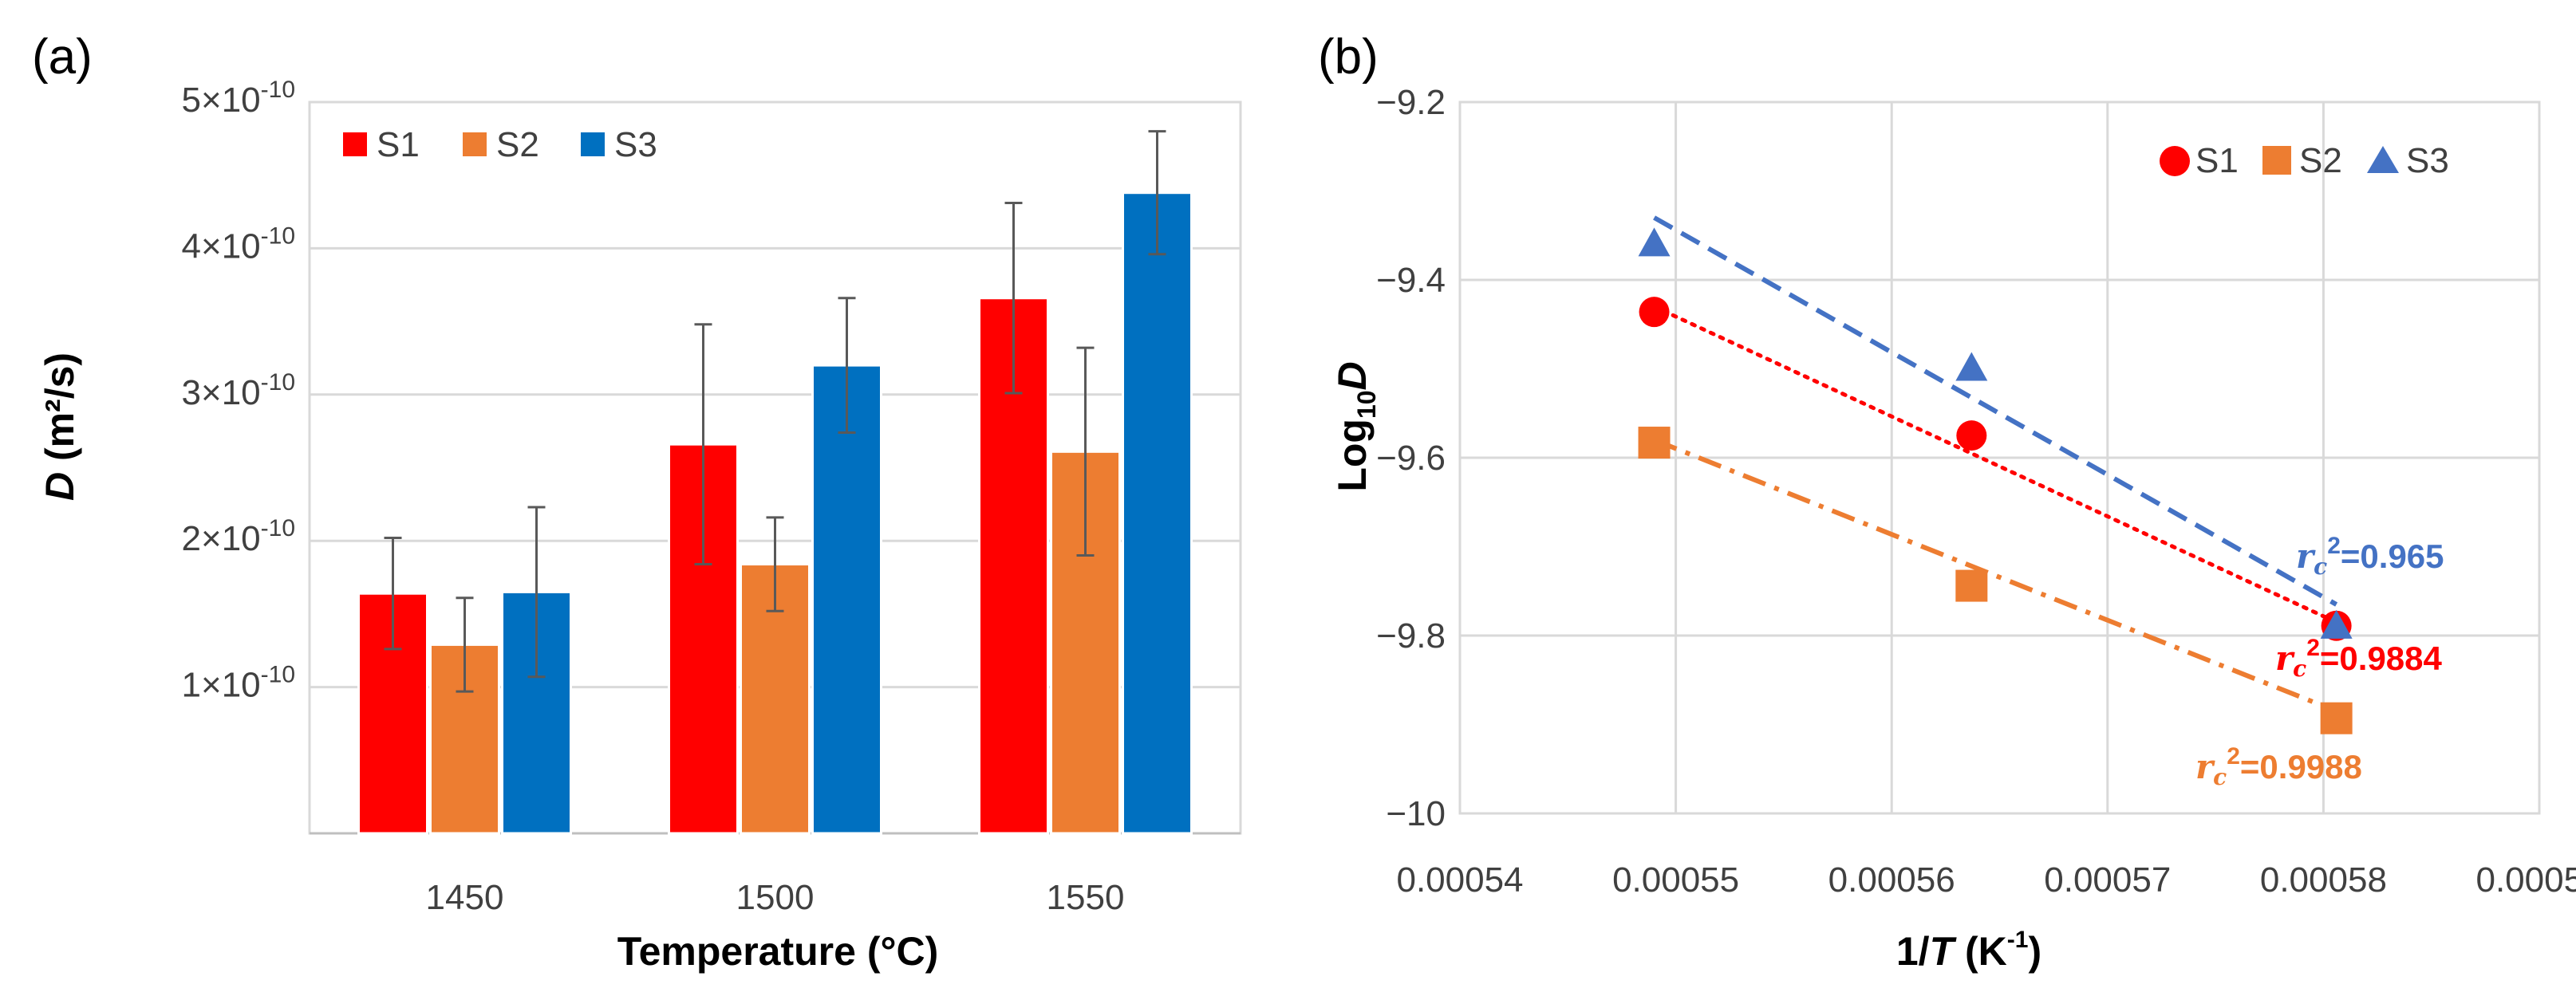 This screenshot has width=2576, height=1000. What do you see at coordinates (2306, 556) in the screenshot?
I see `s3-r2-var: r` at bounding box center [2306, 556].